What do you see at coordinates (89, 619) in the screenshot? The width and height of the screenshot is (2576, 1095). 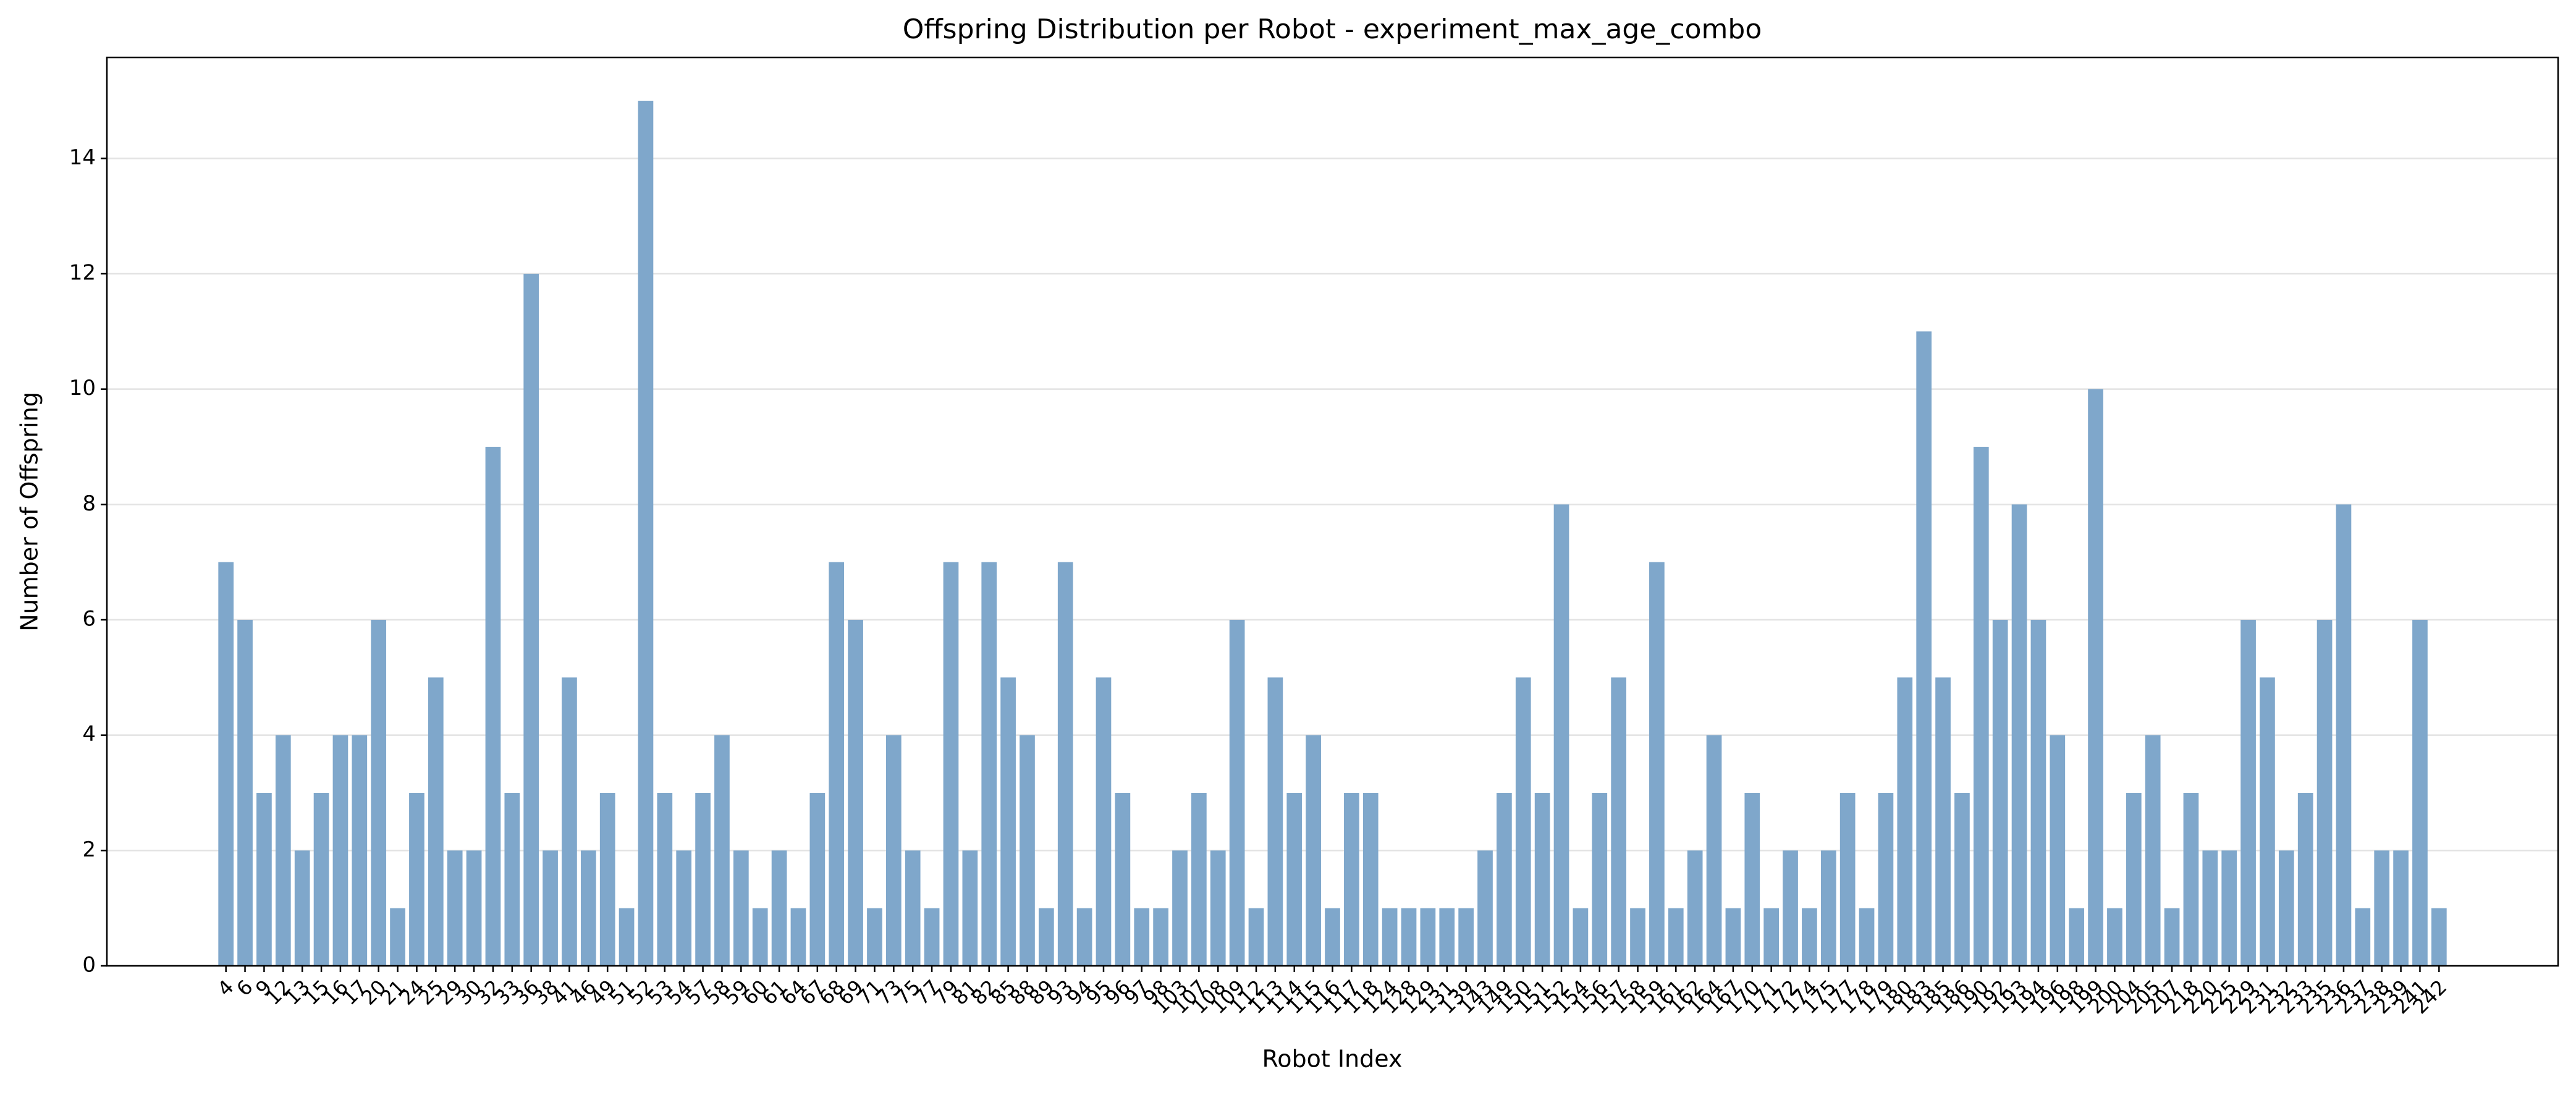 I see `y-tick-label: 6` at bounding box center [89, 619].